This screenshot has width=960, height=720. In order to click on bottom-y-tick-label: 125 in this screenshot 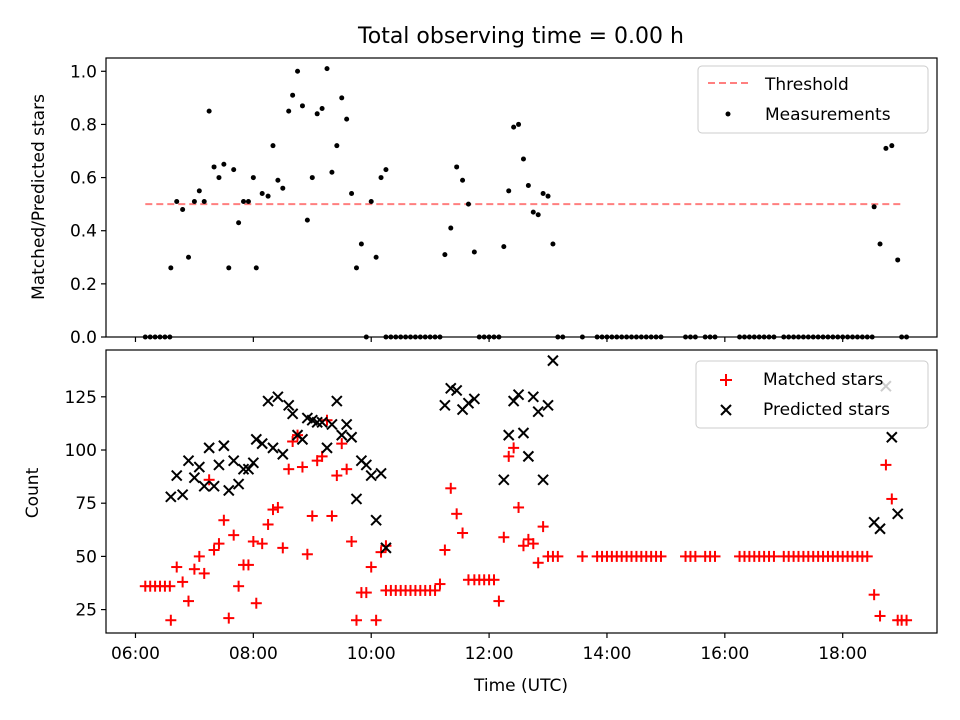, I will do `click(81, 398)`.